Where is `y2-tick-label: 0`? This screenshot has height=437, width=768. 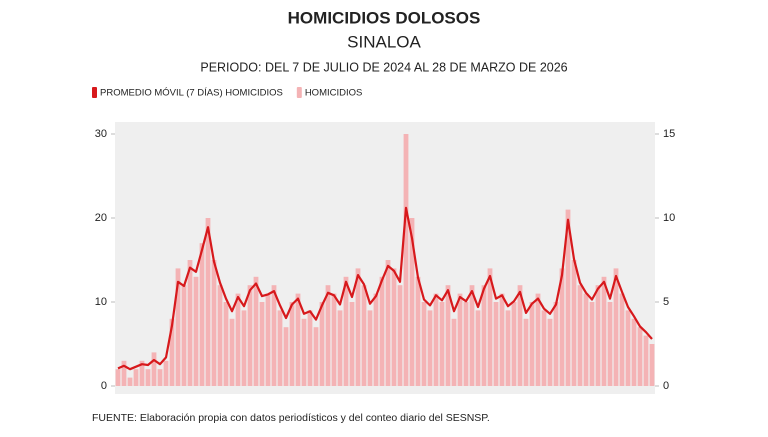 y2-tick-label: 0 is located at coordinates (666, 386).